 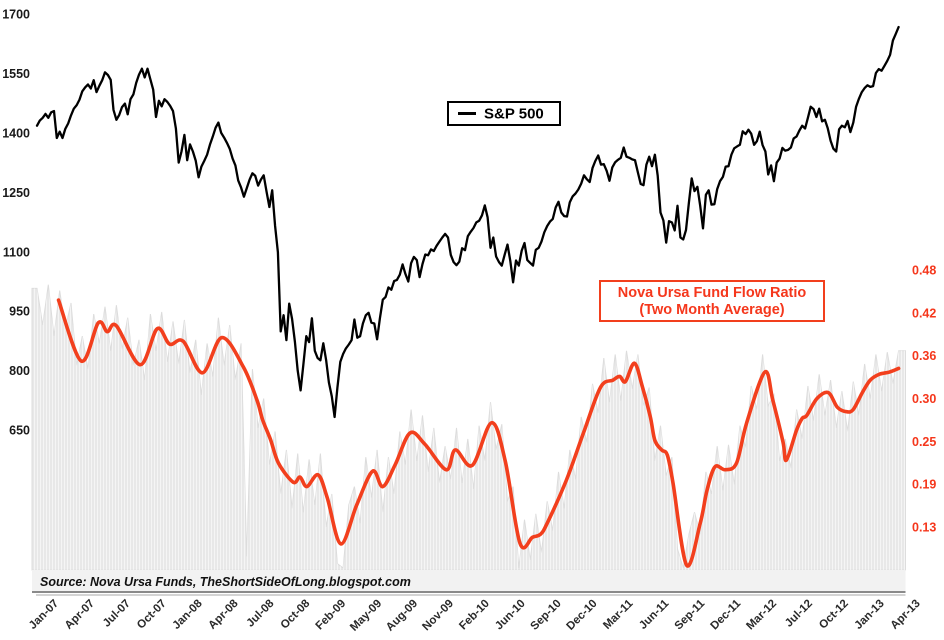 What do you see at coordinates (905, 615) in the screenshot?
I see `x-axis-tick-label: Apr-13` at bounding box center [905, 615].